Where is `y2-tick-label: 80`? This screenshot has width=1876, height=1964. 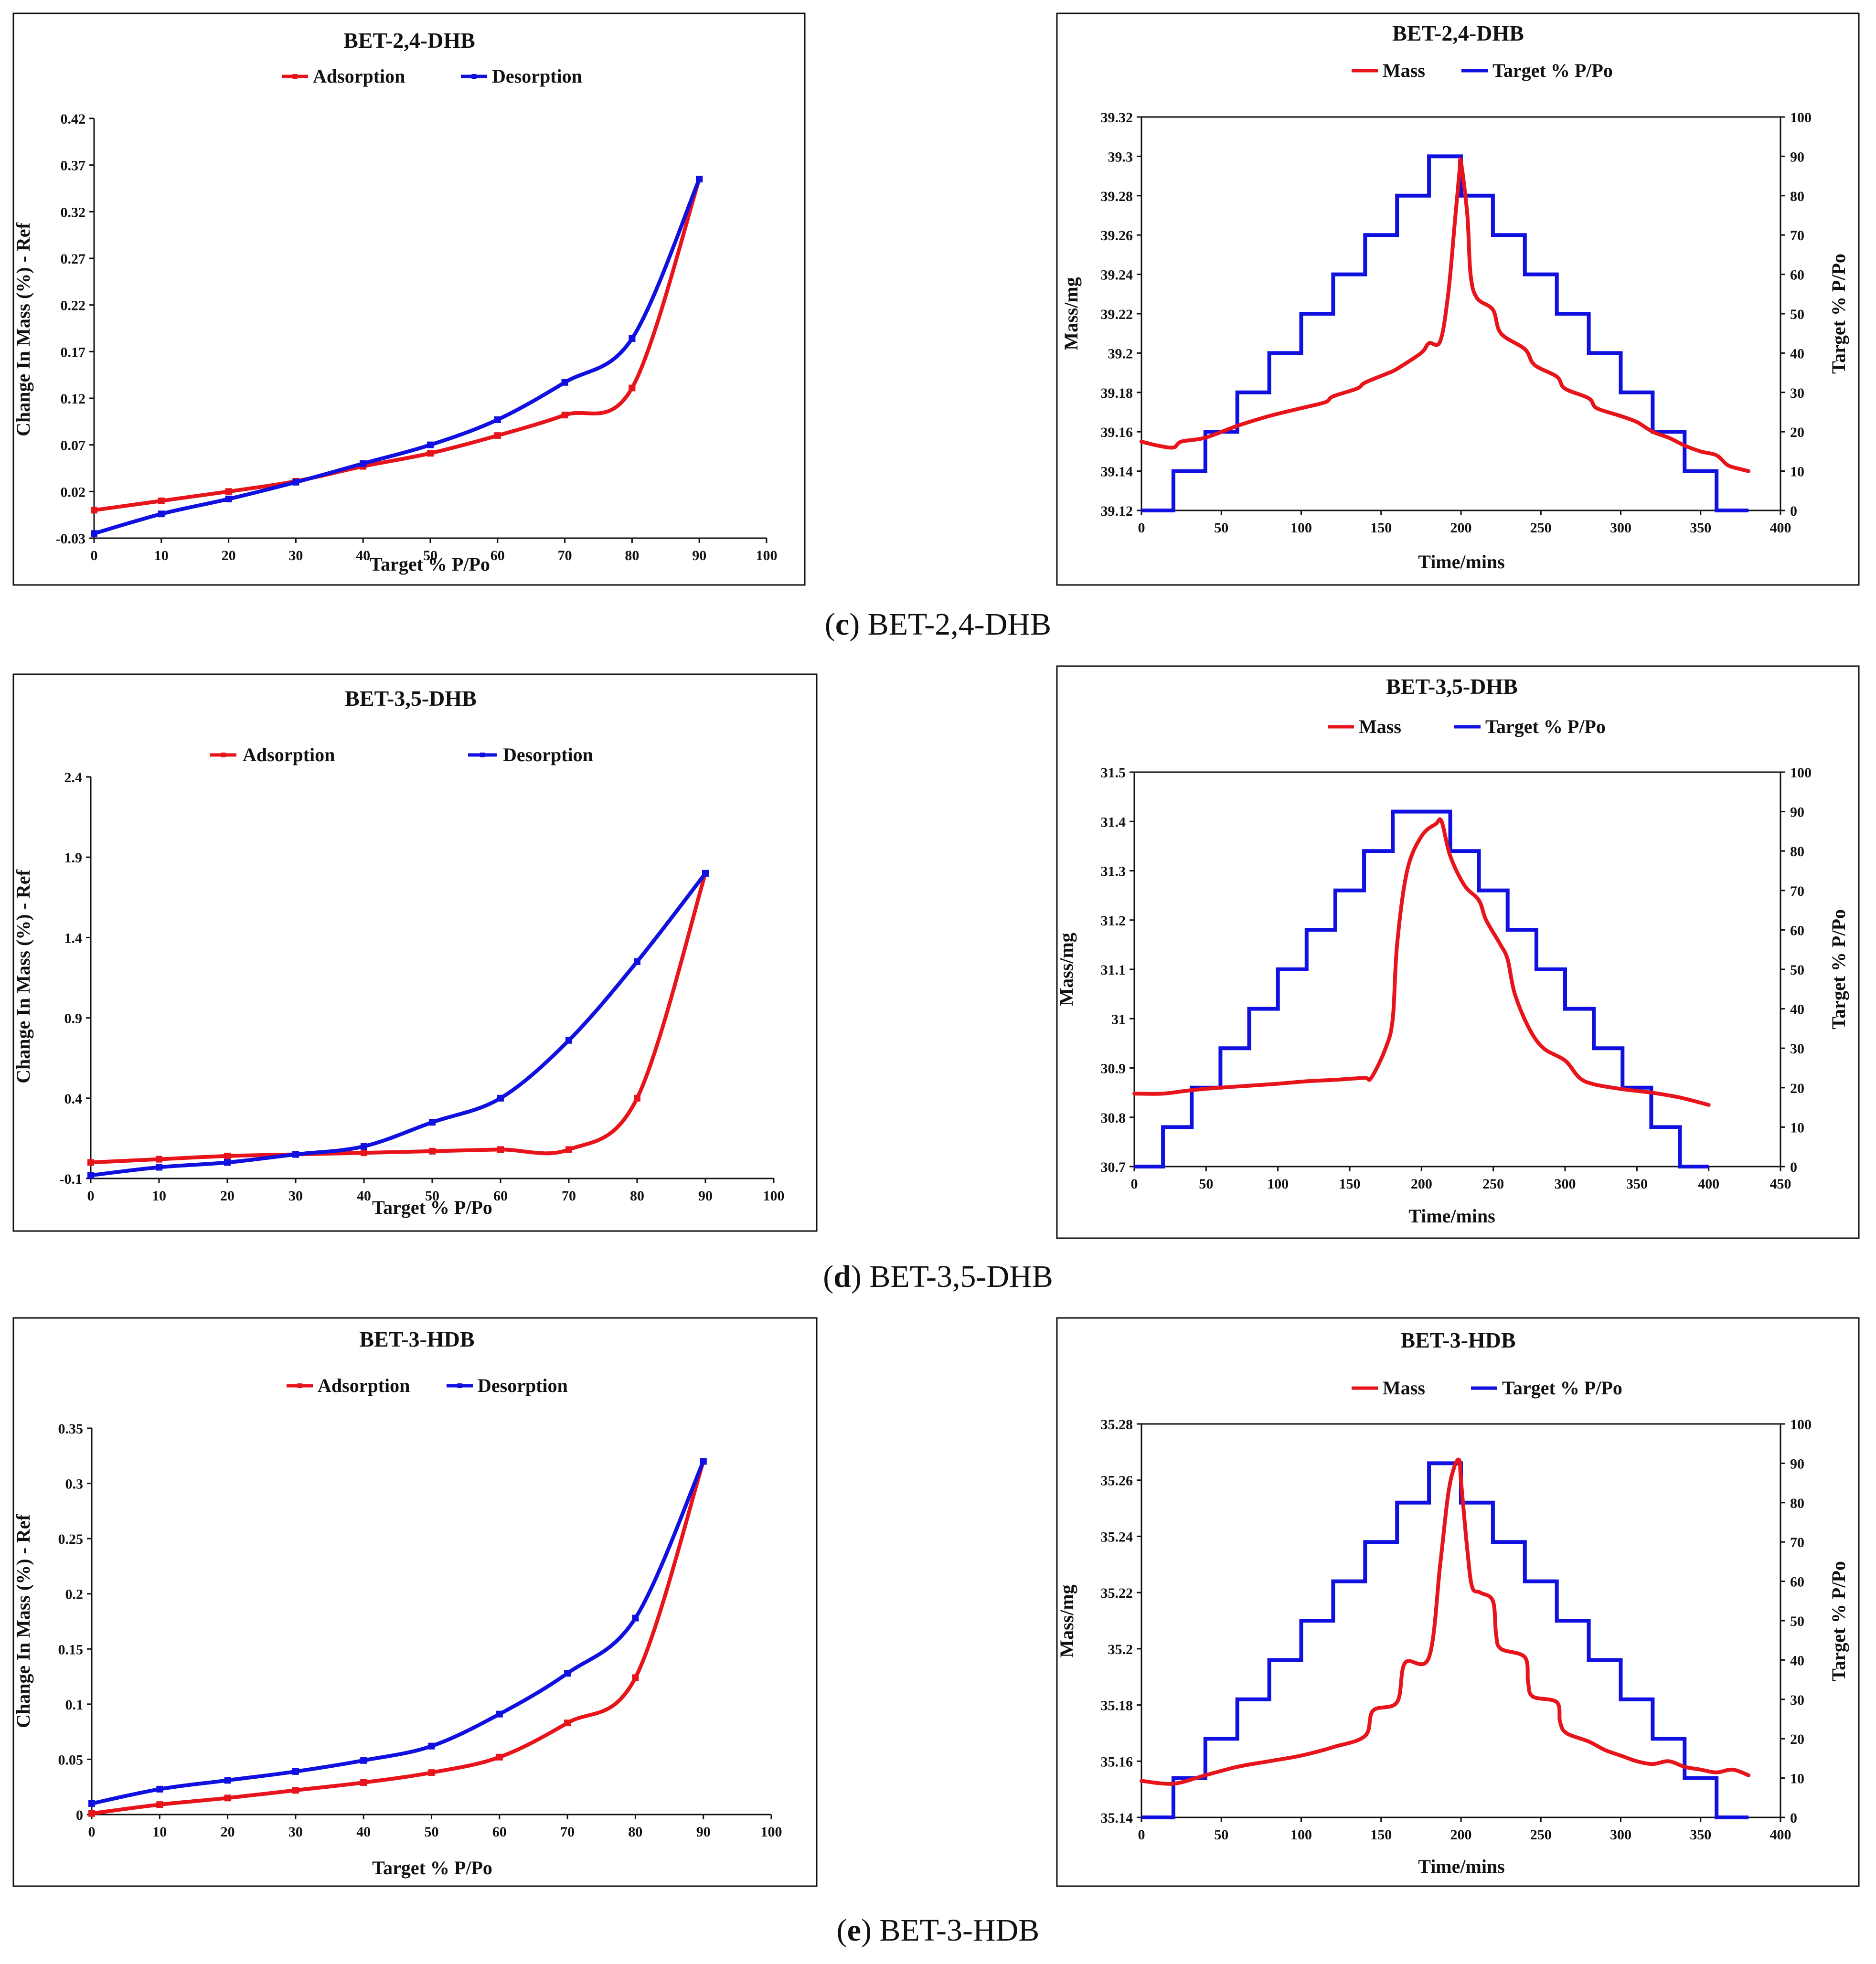 y2-tick-label: 80 is located at coordinates (1797, 852).